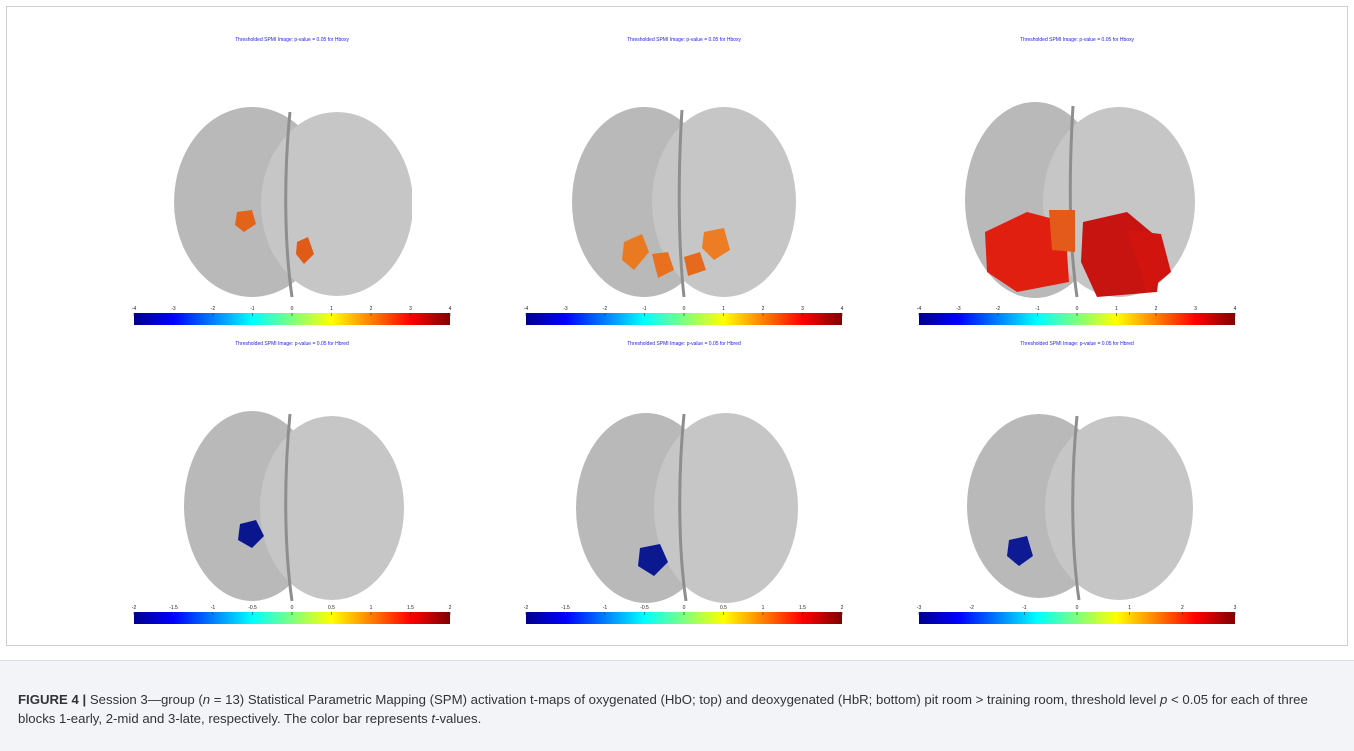 Image resolution: width=1354 pixels, height=751 pixels. I want to click on caption-n: n, so click(206, 699).